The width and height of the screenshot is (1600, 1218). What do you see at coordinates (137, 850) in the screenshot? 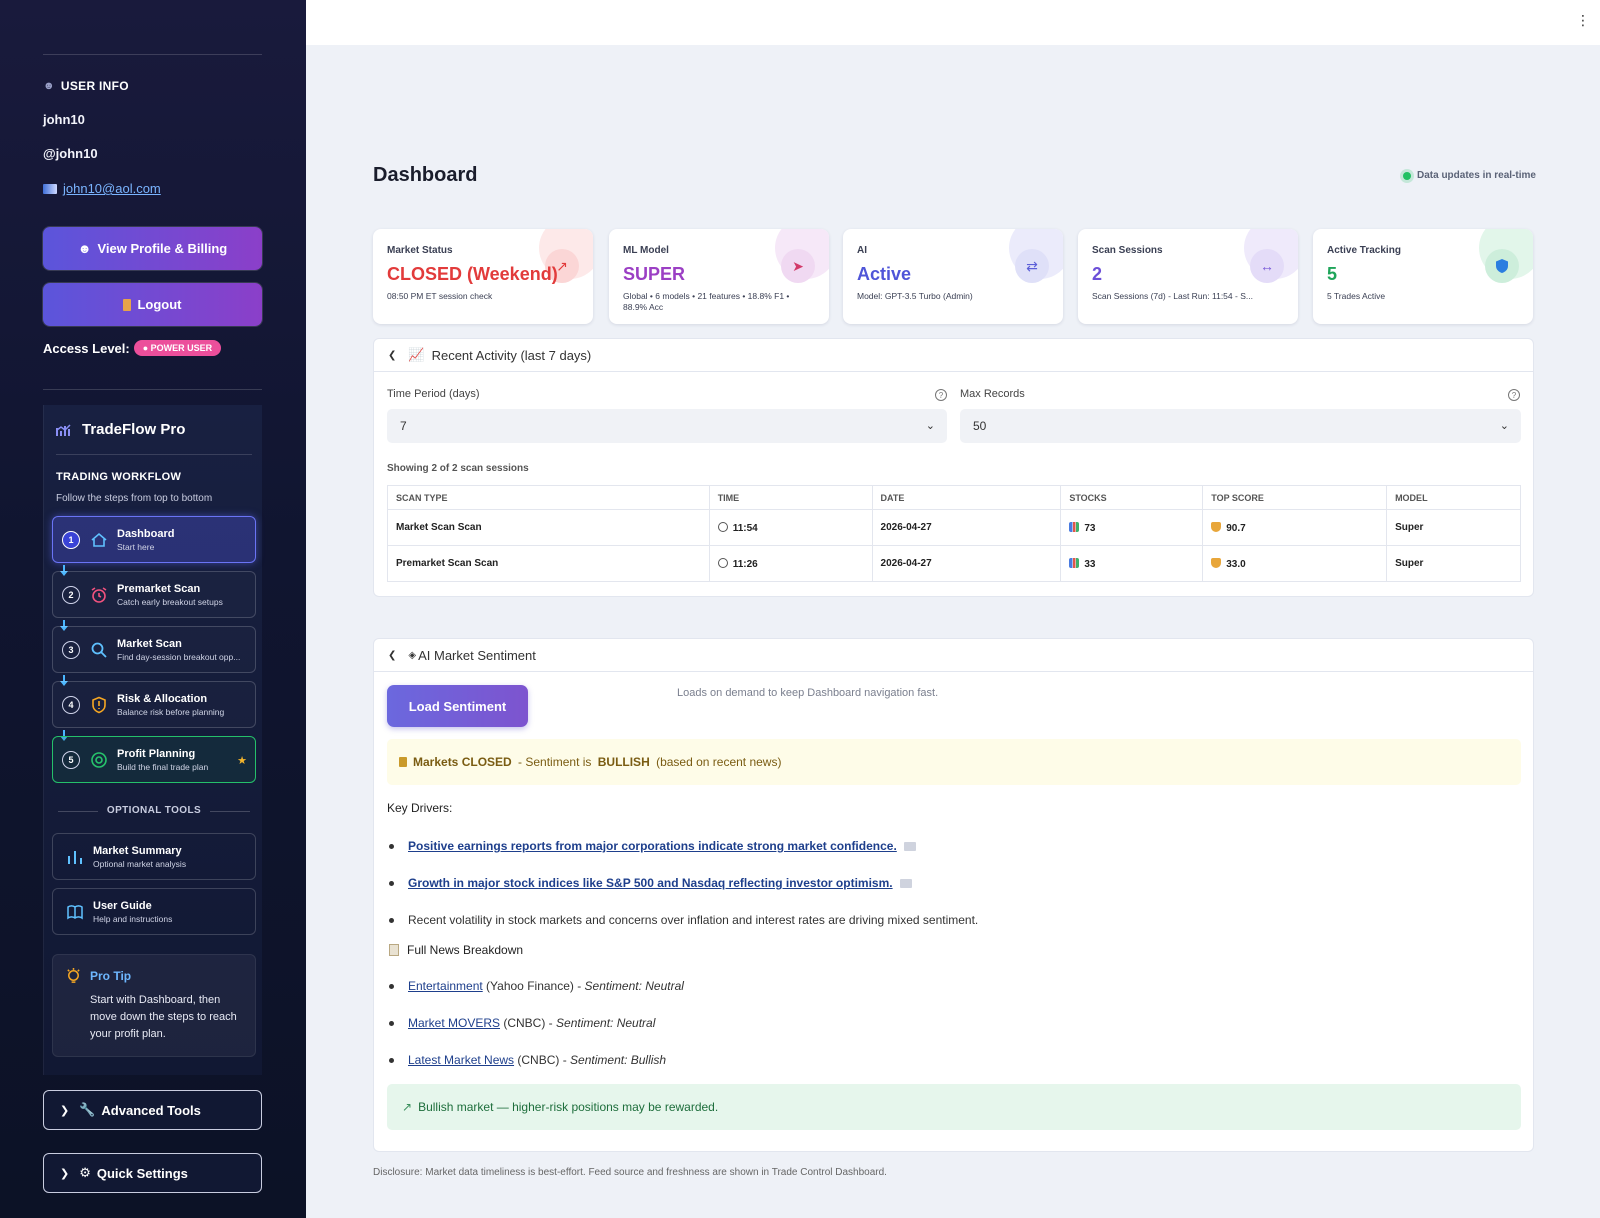
I see `tool-name: Market Summary` at bounding box center [137, 850].